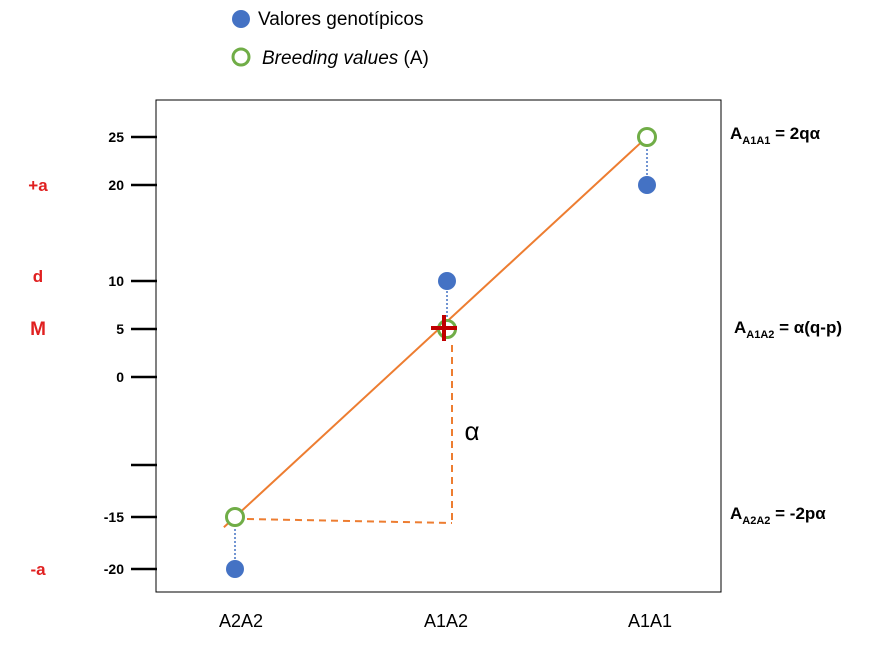 The height and width of the screenshot is (649, 876). I want to click on x-category-label: A1A1, so click(650, 621).